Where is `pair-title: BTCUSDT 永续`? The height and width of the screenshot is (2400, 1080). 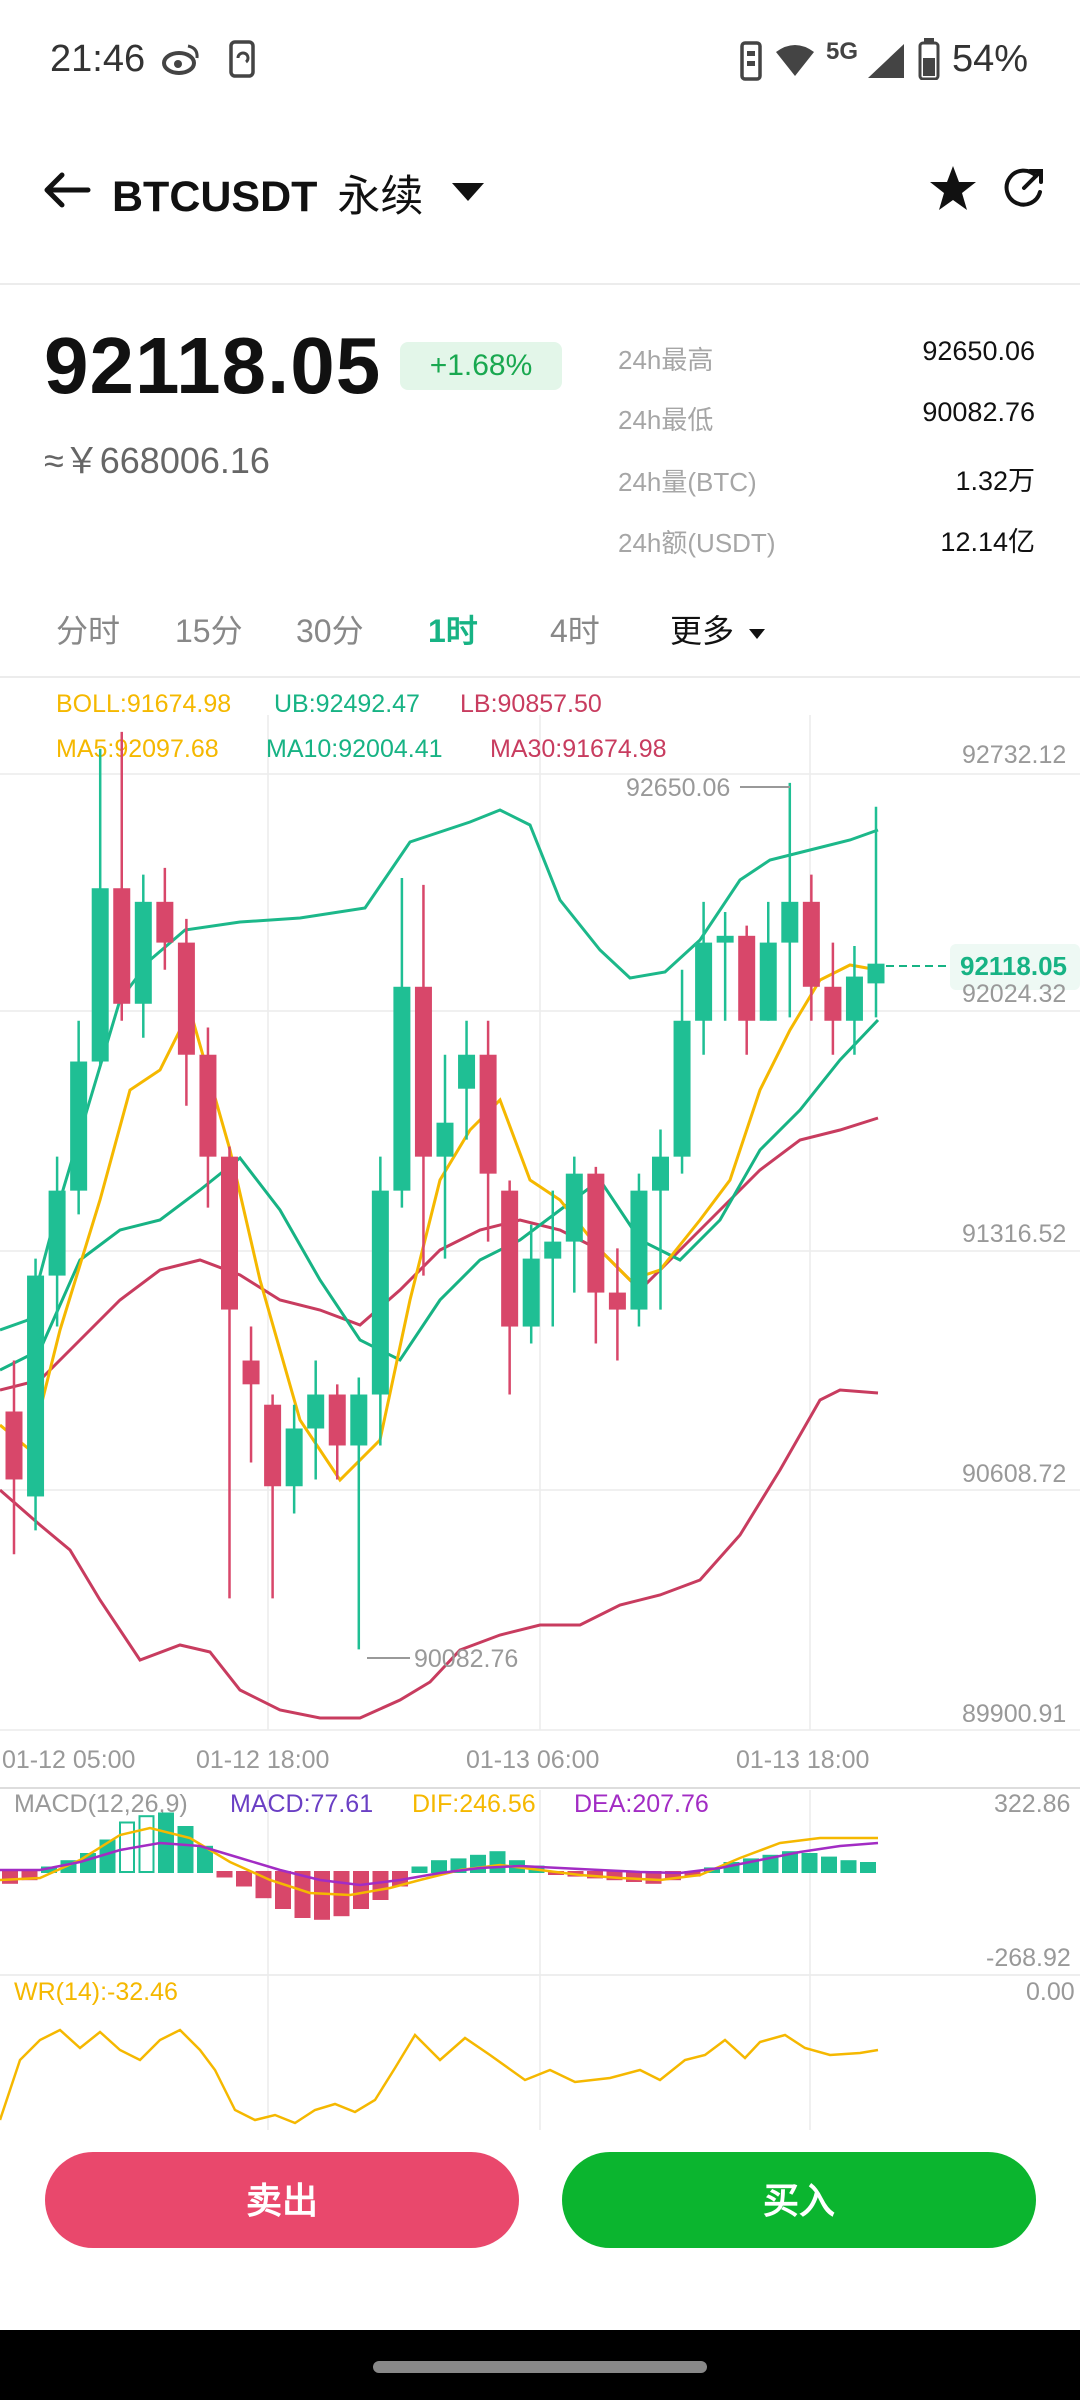 pair-title: BTCUSDT 永续 is located at coordinates (267, 193).